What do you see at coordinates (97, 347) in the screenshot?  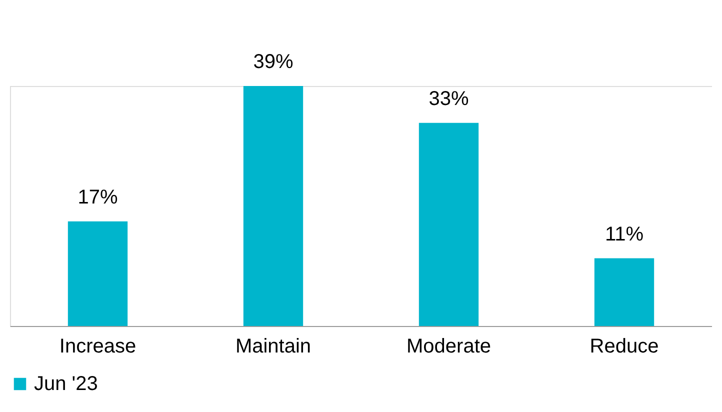 I see `x-tick-label: Increase` at bounding box center [97, 347].